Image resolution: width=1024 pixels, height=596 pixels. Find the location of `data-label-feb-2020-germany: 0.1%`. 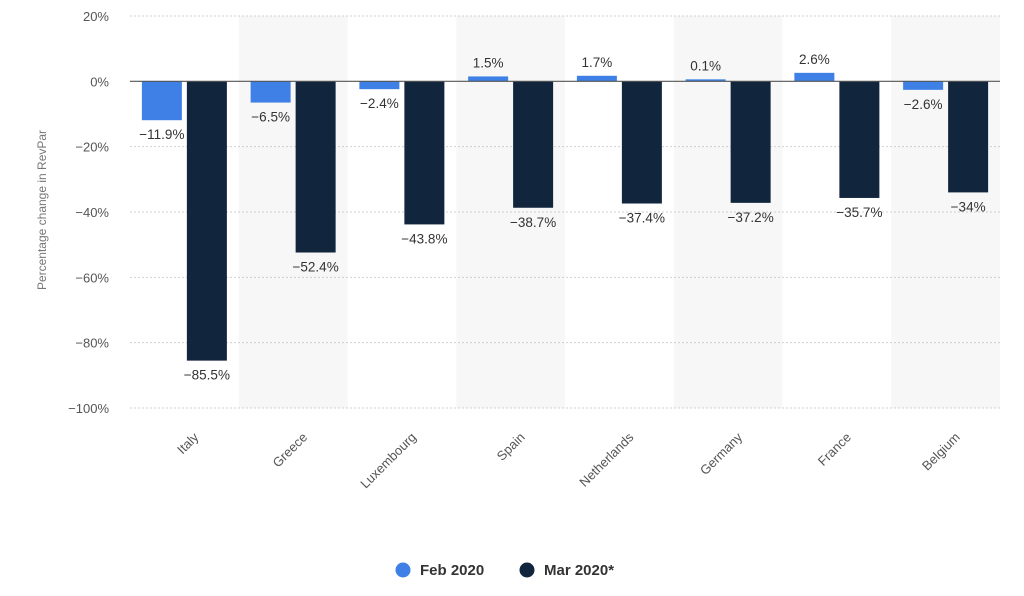

data-label-feb-2020-germany: 0.1% is located at coordinates (705, 65).